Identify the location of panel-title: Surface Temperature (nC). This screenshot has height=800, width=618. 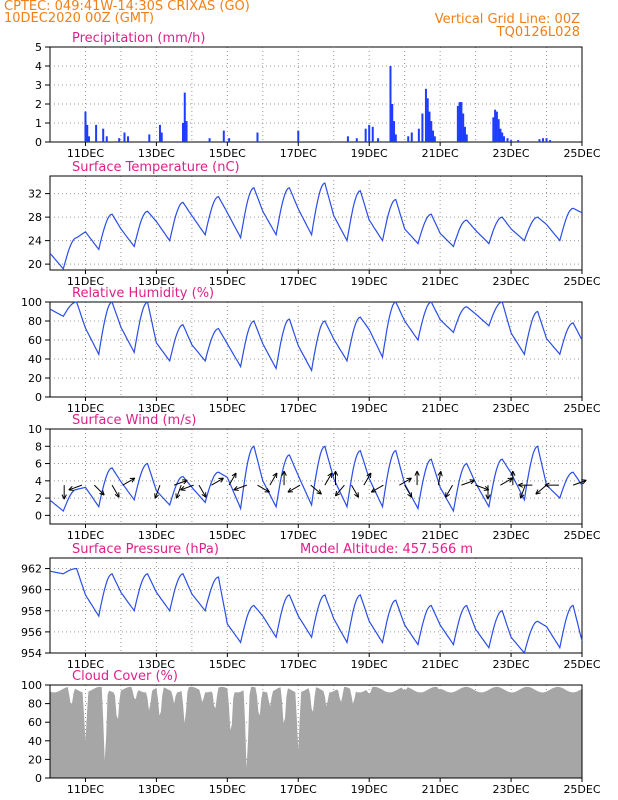
(156, 167).